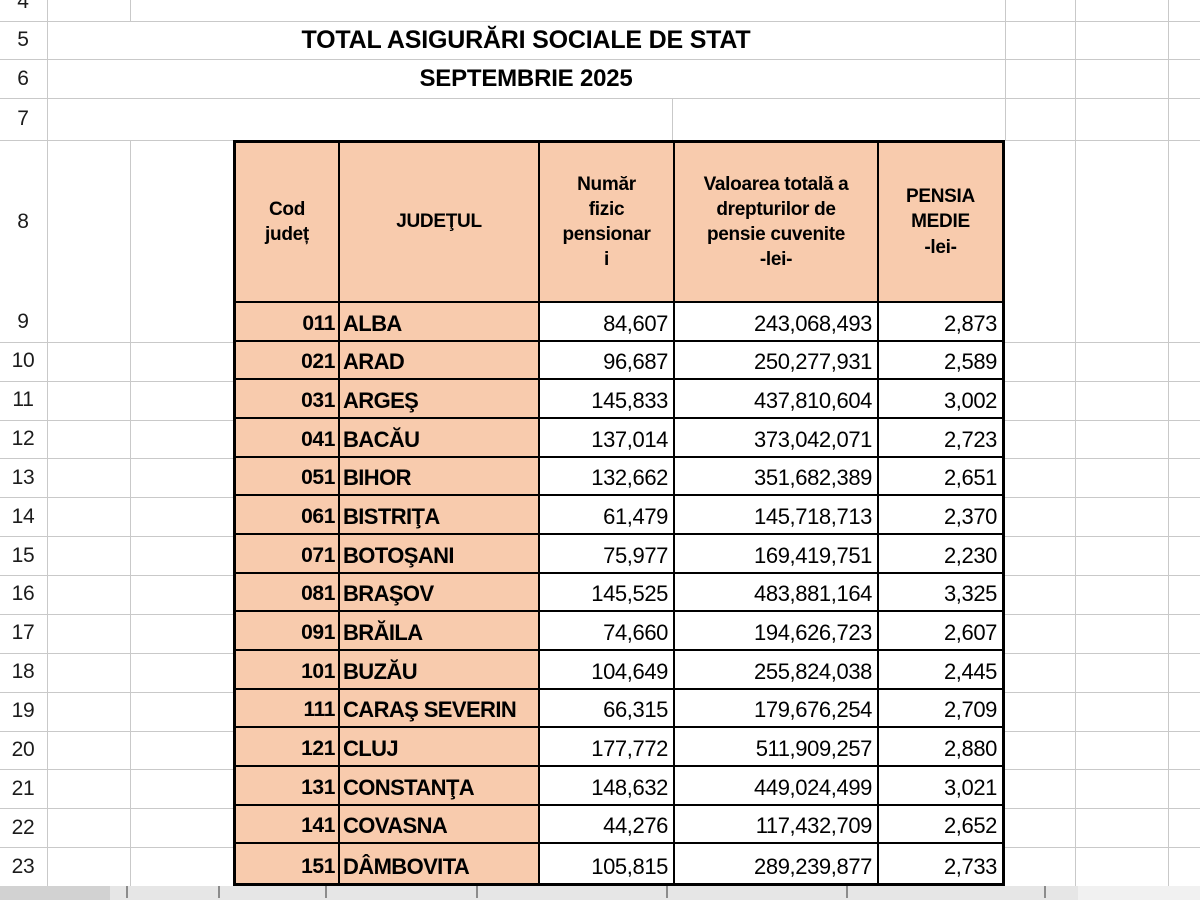  Describe the element at coordinates (23, 118) in the screenshot. I see `row-header-7: 7` at that location.